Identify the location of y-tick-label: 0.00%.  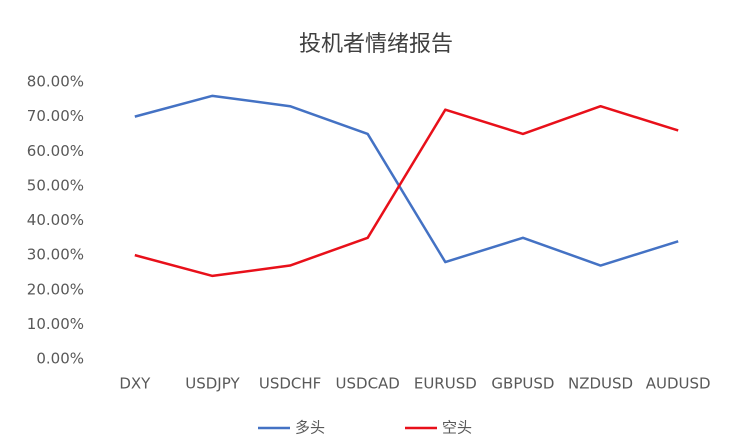
(60, 359).